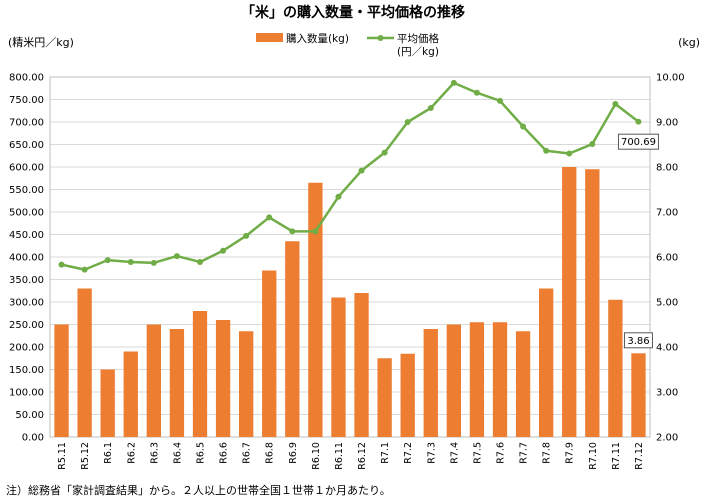 This screenshot has width=706, height=501. What do you see at coordinates (33, 438) in the screenshot?
I see `left-tick-label: 0.00` at bounding box center [33, 438].